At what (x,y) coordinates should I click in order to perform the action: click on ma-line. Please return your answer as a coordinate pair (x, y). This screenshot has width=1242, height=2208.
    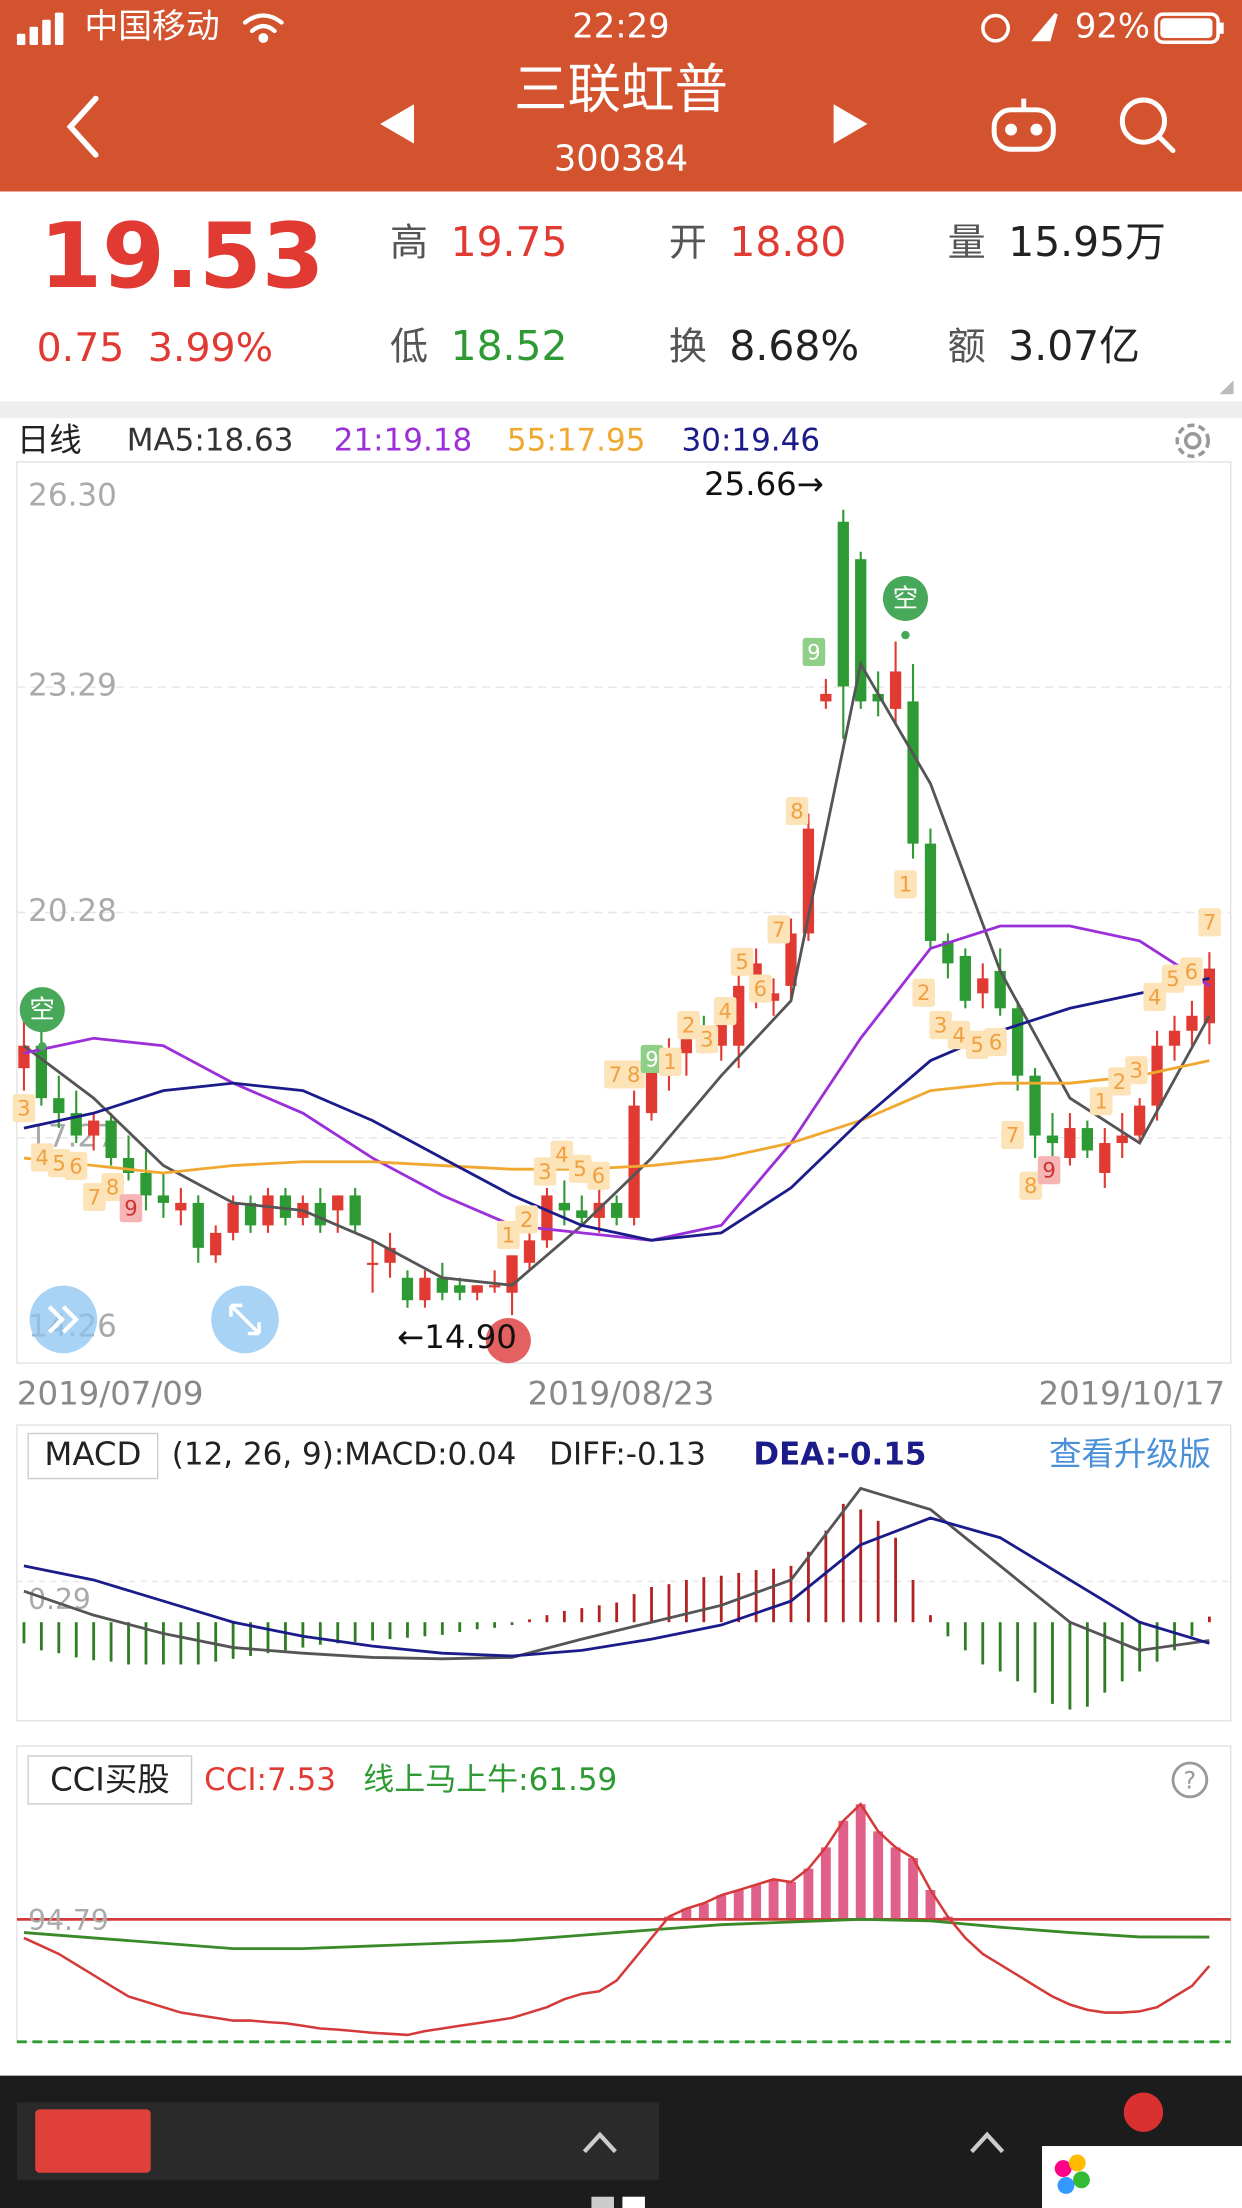
    Looking at the image, I should click on (616, 1109).